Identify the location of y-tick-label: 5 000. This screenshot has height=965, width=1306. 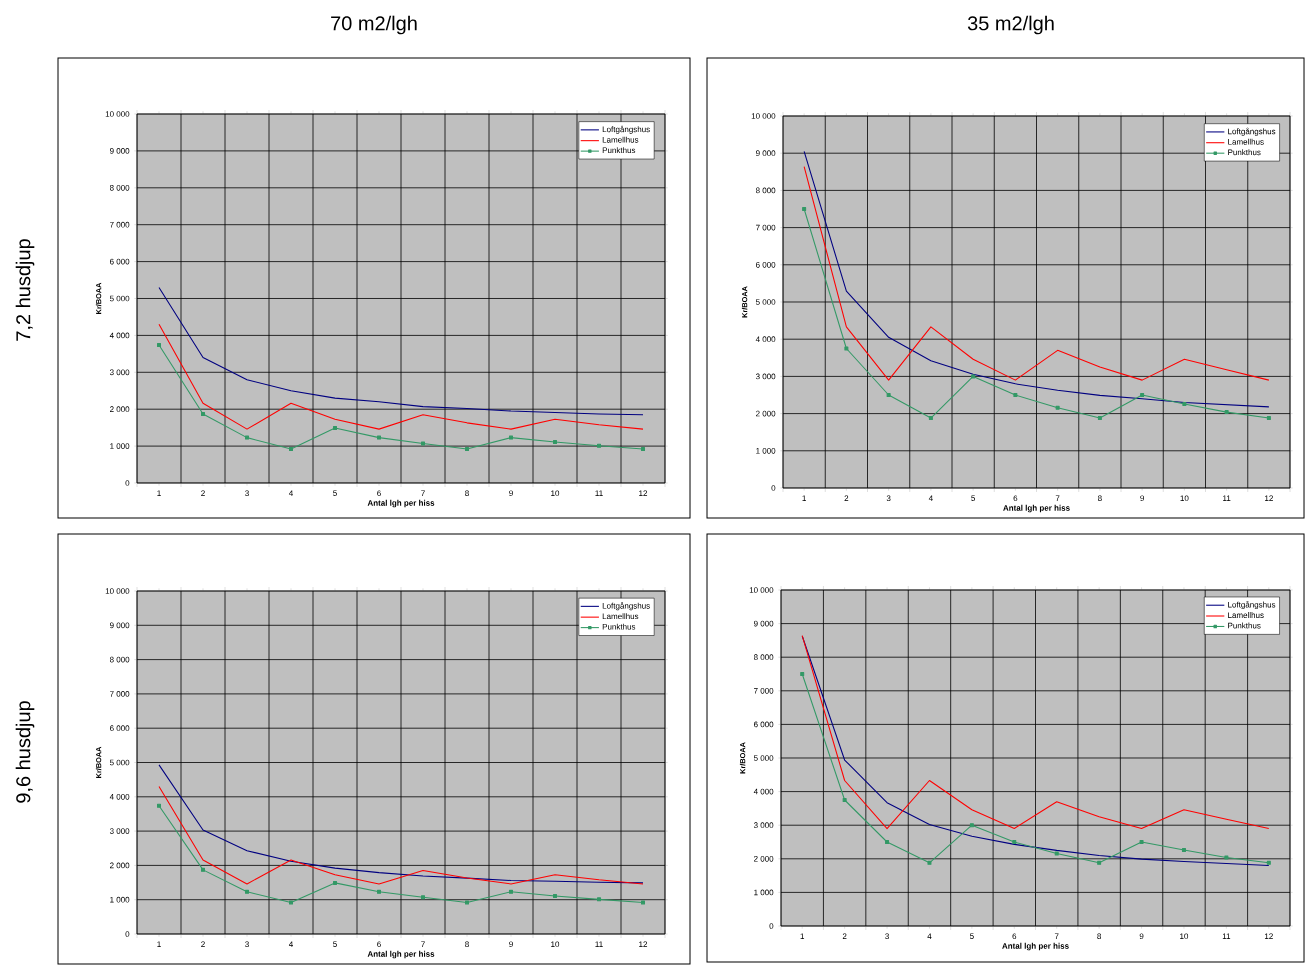
(765, 302).